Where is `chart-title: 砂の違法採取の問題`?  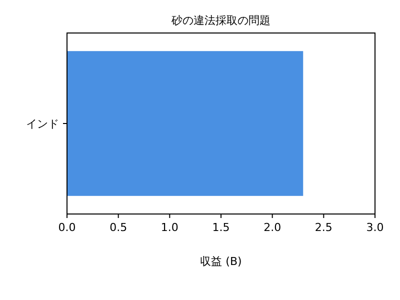
chart-title: 砂の違法採取の問題 is located at coordinates (220, 20).